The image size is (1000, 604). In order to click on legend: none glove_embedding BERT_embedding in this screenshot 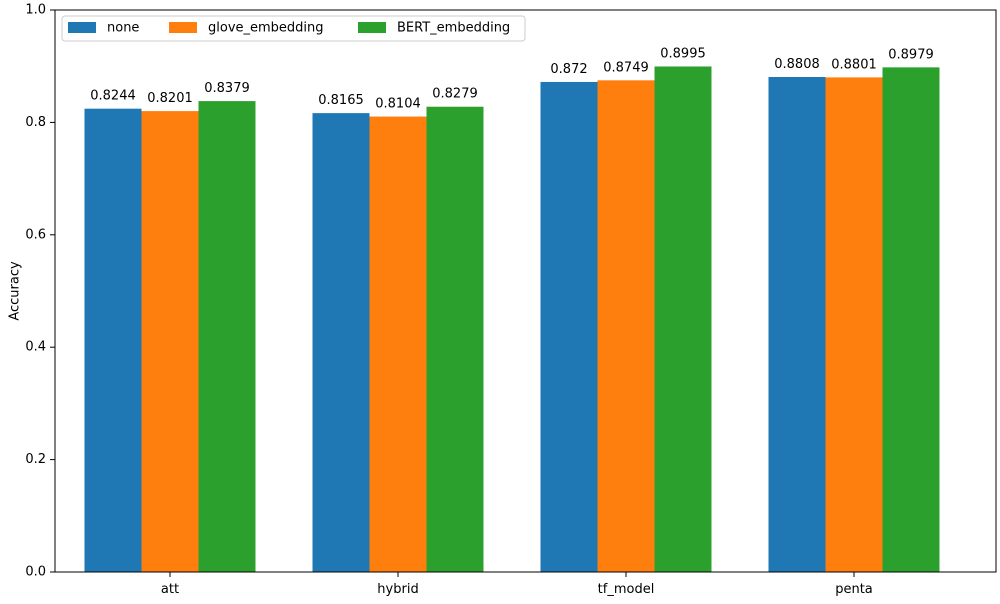, I will do `click(293, 28)`.